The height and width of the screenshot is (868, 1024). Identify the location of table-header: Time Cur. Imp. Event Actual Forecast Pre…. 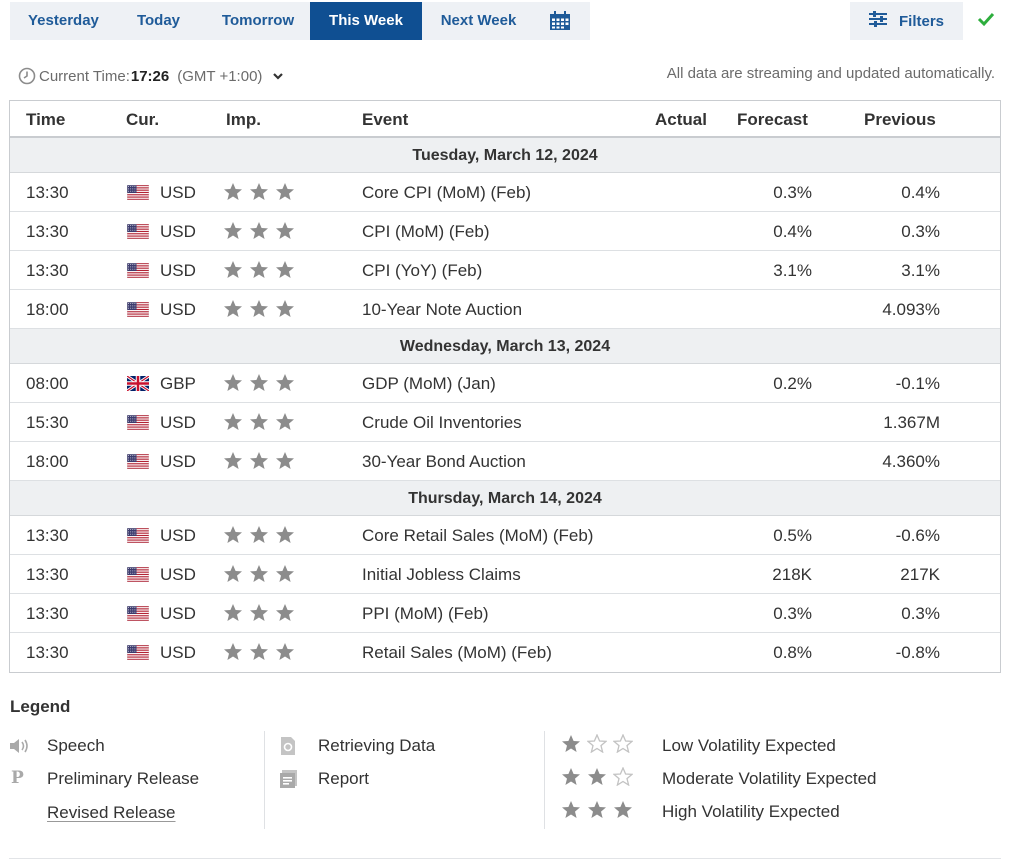
(505, 119).